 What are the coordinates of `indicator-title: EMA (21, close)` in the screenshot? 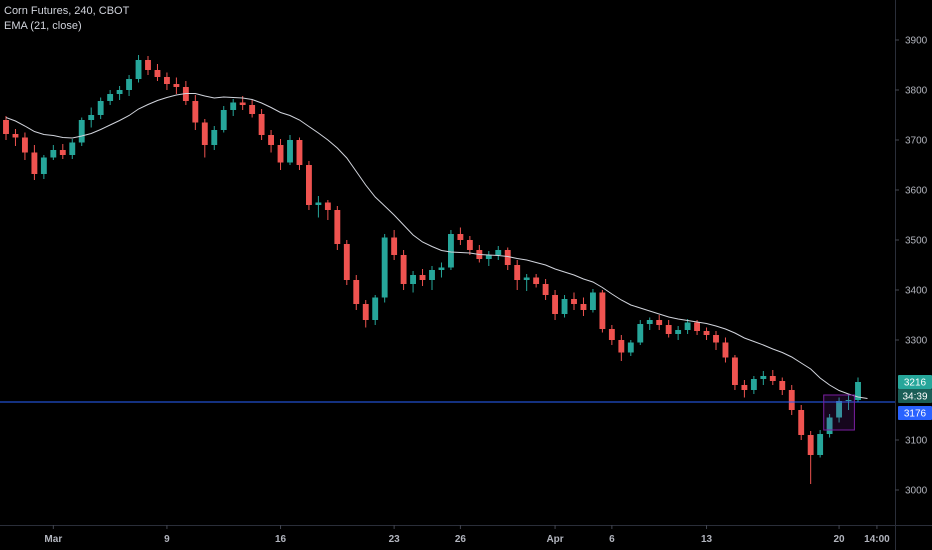 It's located at (43, 26).